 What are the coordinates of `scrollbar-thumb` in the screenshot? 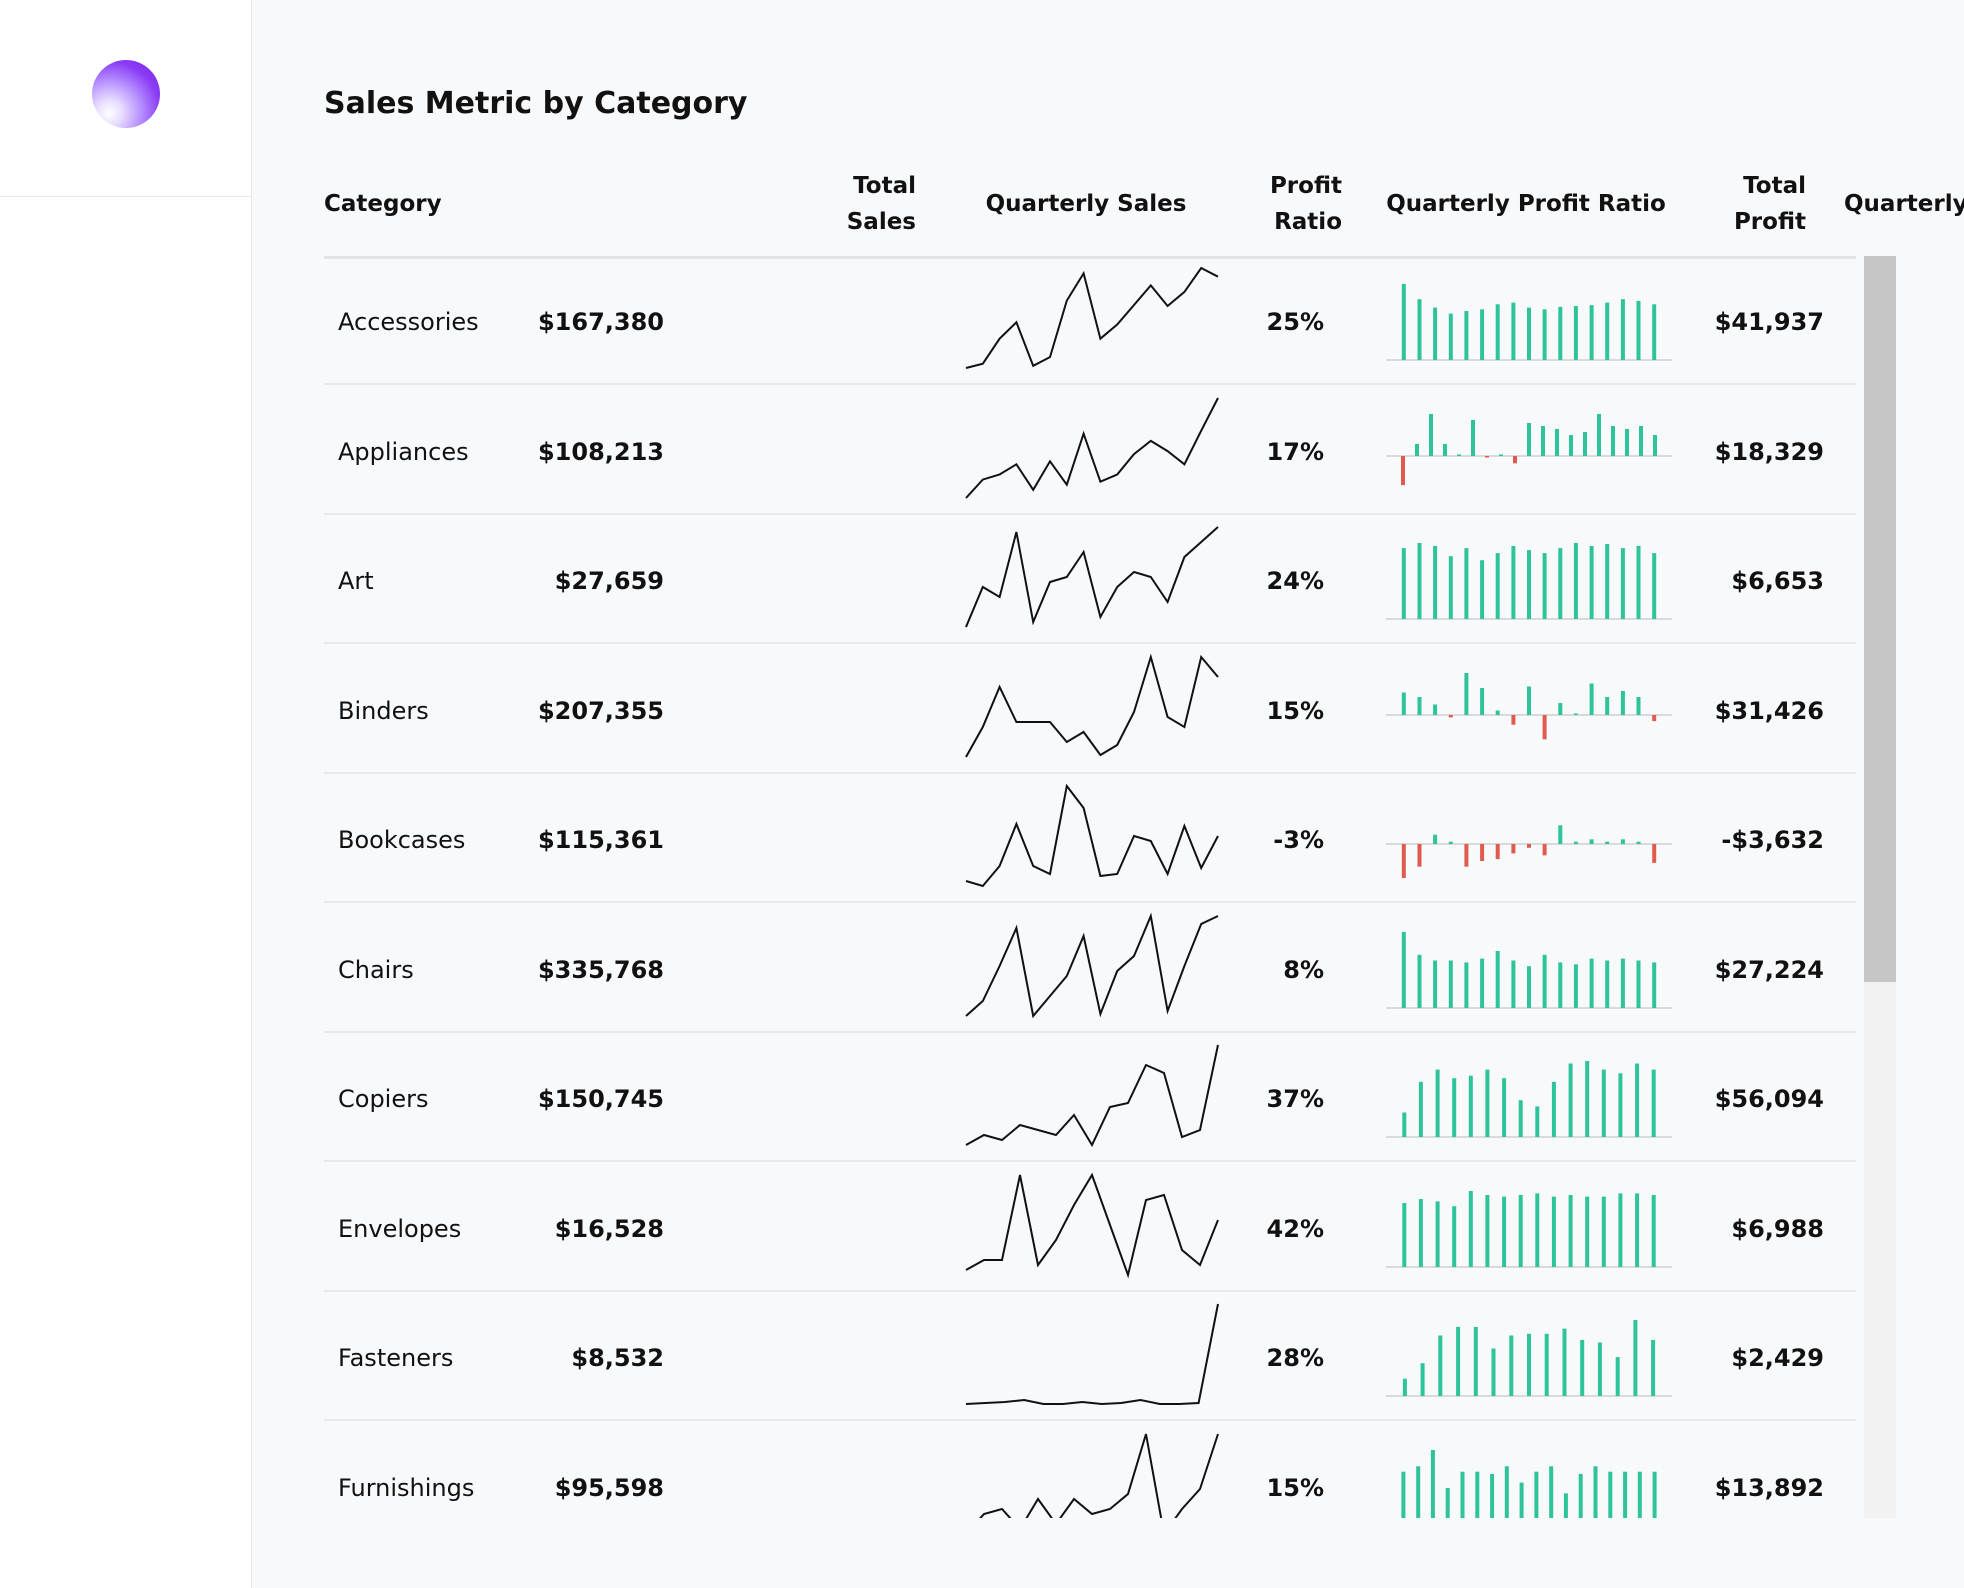 It's located at (1880, 619).